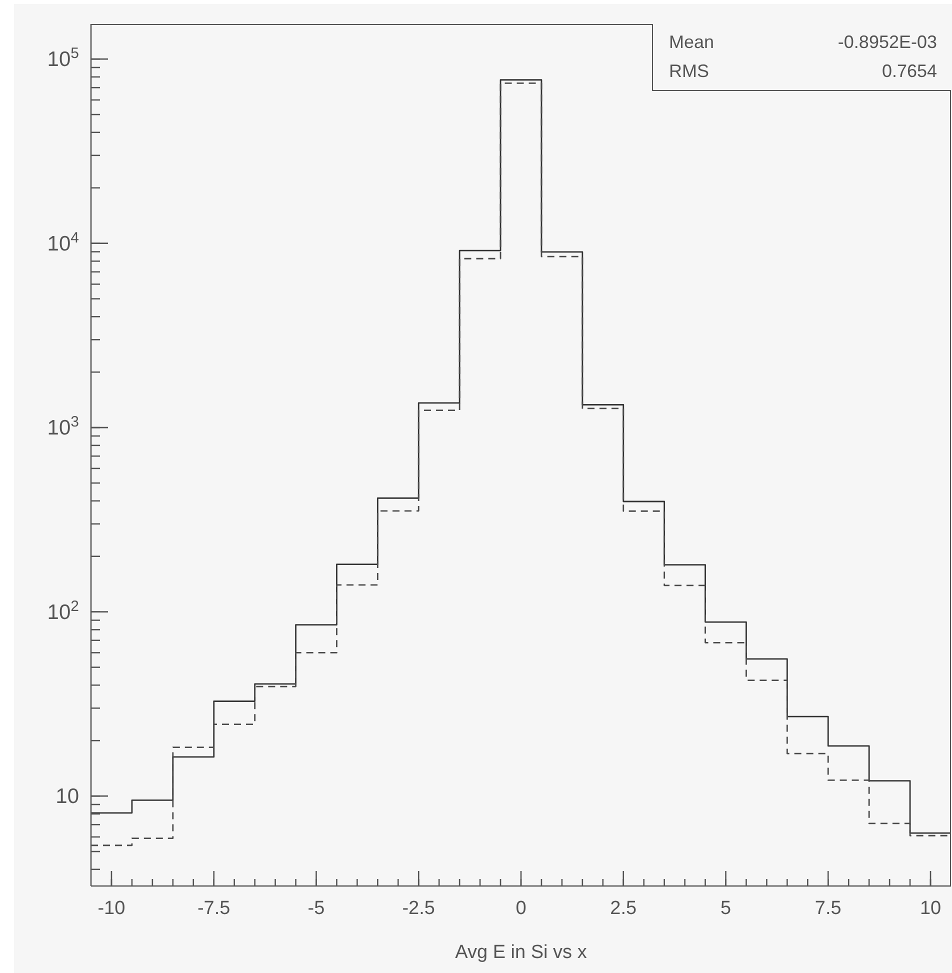 The height and width of the screenshot is (973, 952). Describe the element at coordinates (689, 71) in the screenshot. I see `annotation: RMS` at that location.